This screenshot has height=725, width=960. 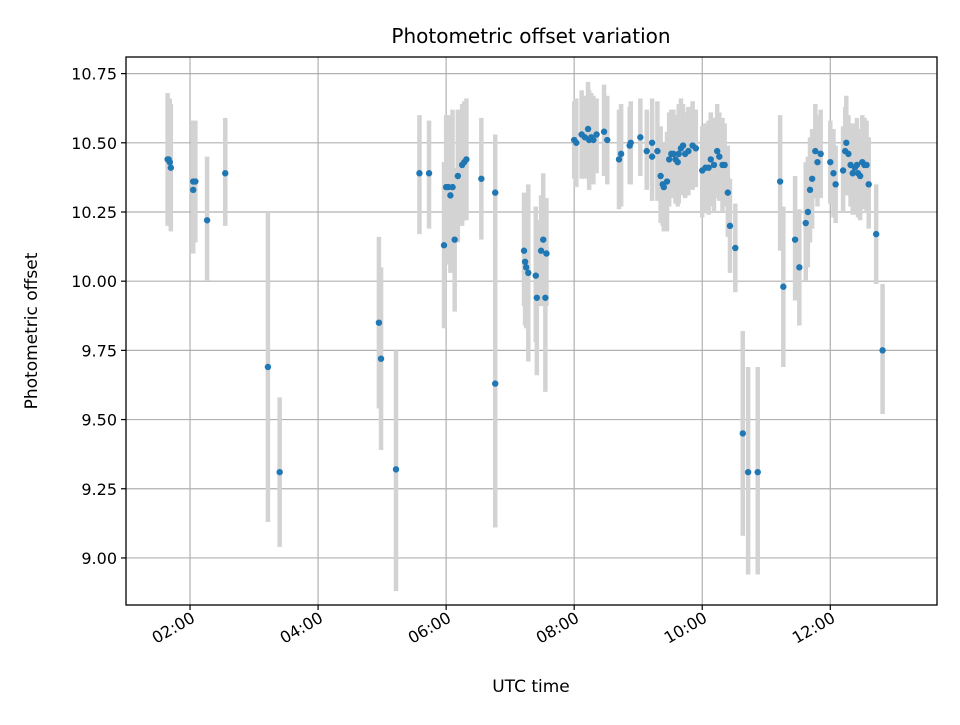 What do you see at coordinates (99, 489) in the screenshot?
I see `y-tick-label: 9.25` at bounding box center [99, 489].